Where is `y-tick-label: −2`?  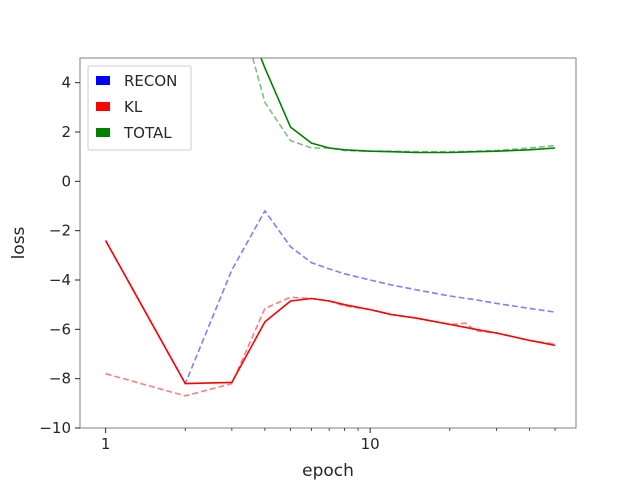 y-tick-label: −2 is located at coordinates (60, 231).